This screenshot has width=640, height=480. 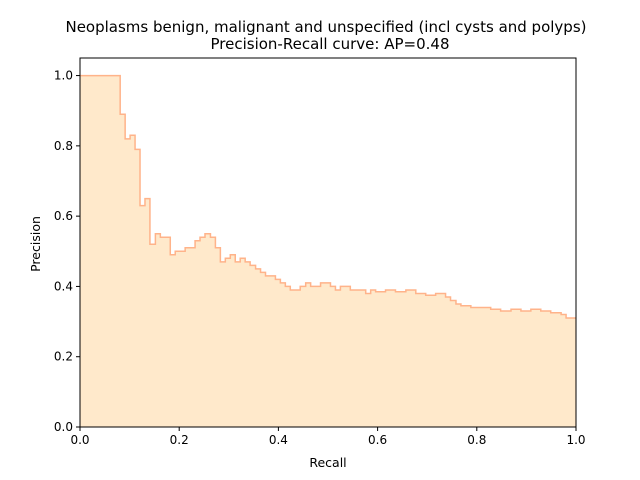 I want to click on x-tick-label: 0.8, so click(x=476, y=440).